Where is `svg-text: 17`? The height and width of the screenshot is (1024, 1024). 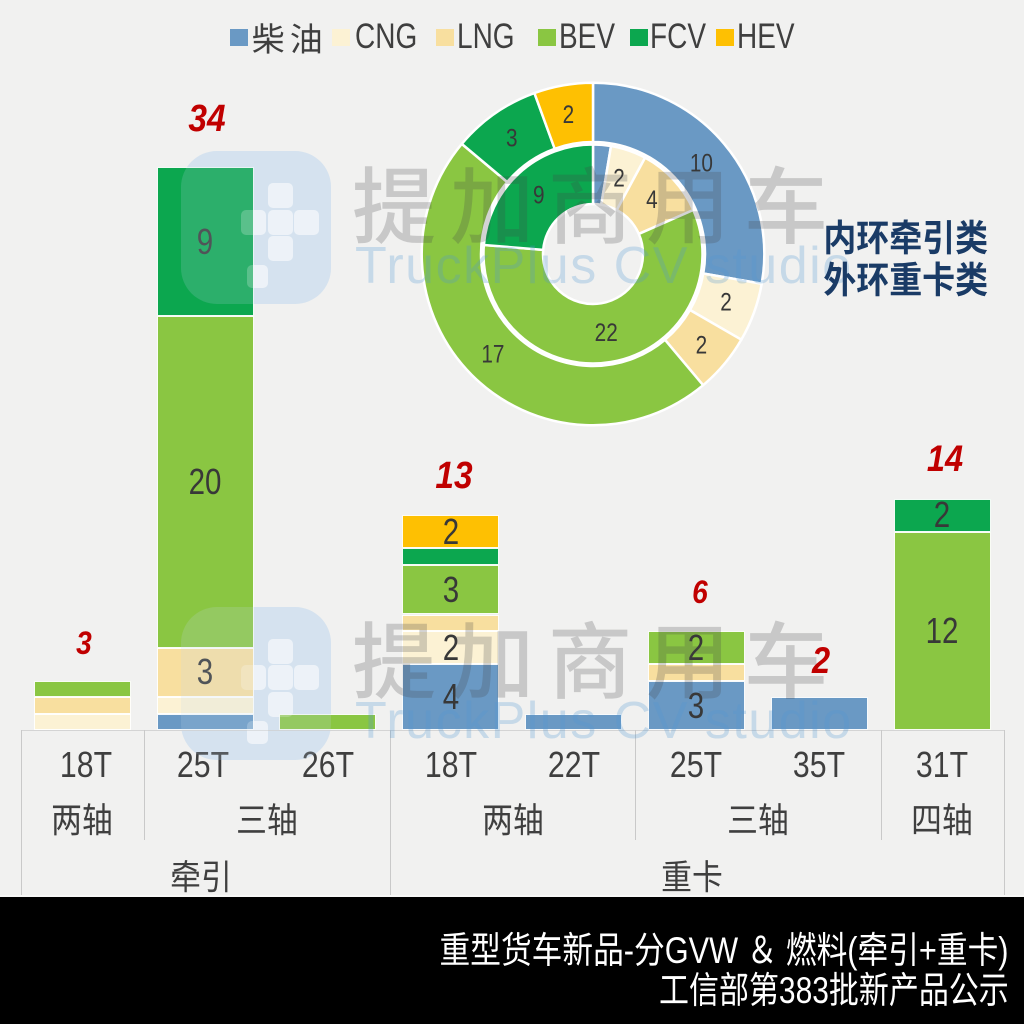
svg-text: 17 is located at coordinates (492, 354).